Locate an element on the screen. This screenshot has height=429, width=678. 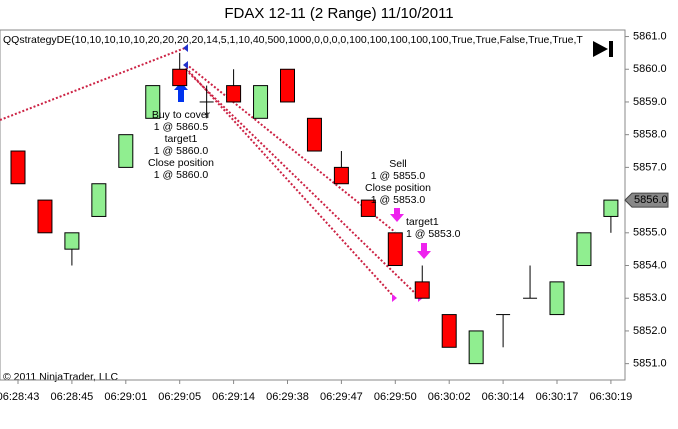
play-icon-bar is located at coordinates (611, 49).